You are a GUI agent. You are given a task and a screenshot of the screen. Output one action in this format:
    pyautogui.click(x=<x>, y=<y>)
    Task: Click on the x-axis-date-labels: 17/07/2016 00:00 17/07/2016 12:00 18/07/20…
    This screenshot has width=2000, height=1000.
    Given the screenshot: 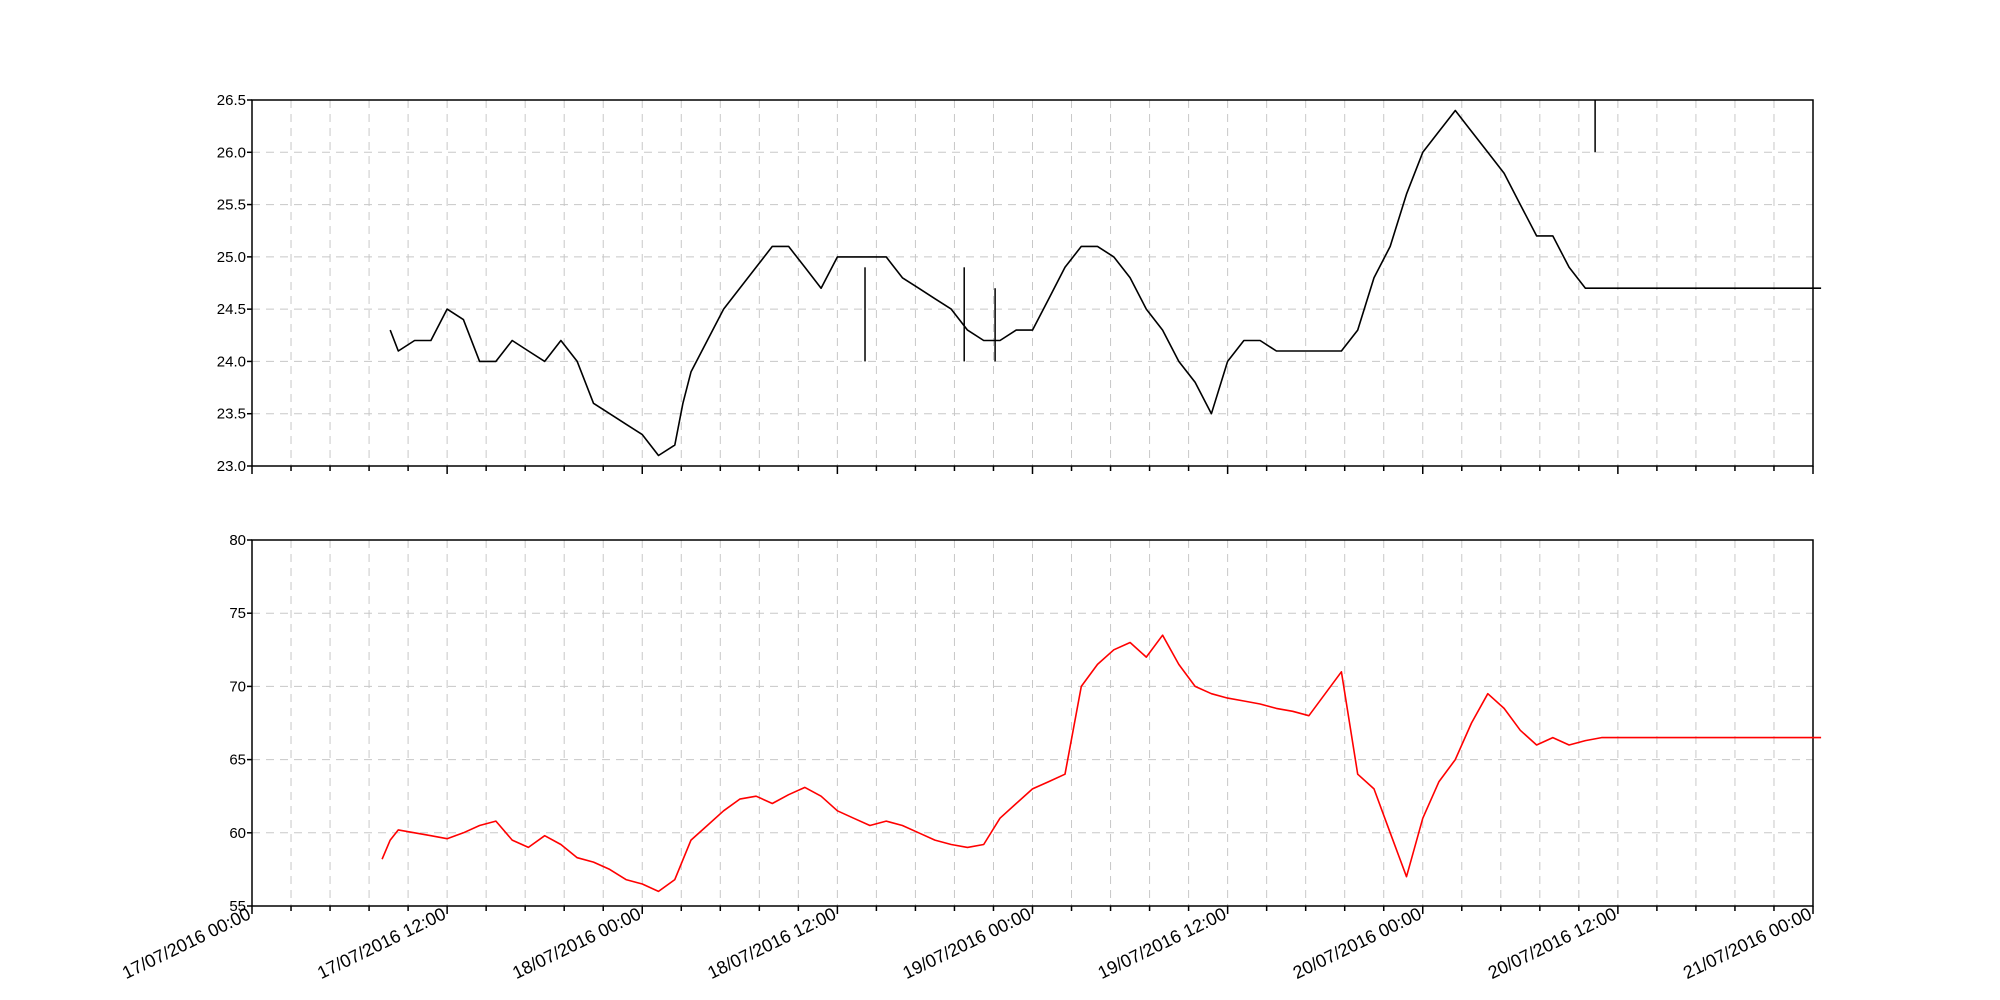 What is the action you would take?
    pyautogui.click(x=967, y=943)
    